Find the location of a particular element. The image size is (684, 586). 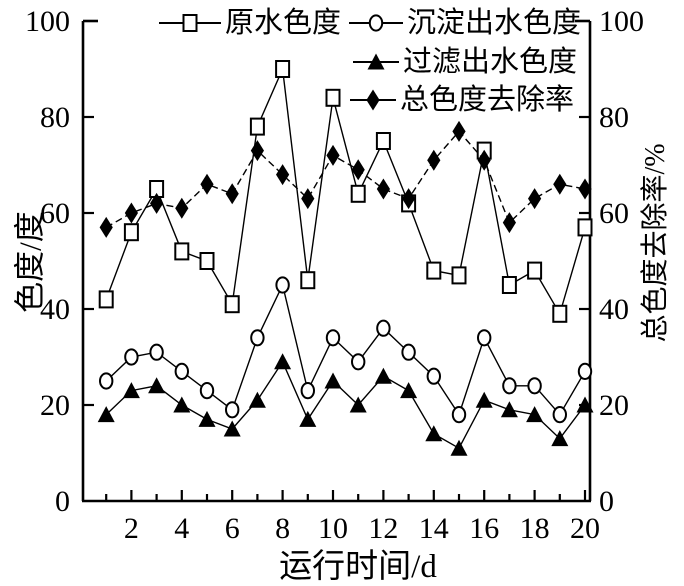

y-tick-label-left: 80 is located at coordinates (55, 117).